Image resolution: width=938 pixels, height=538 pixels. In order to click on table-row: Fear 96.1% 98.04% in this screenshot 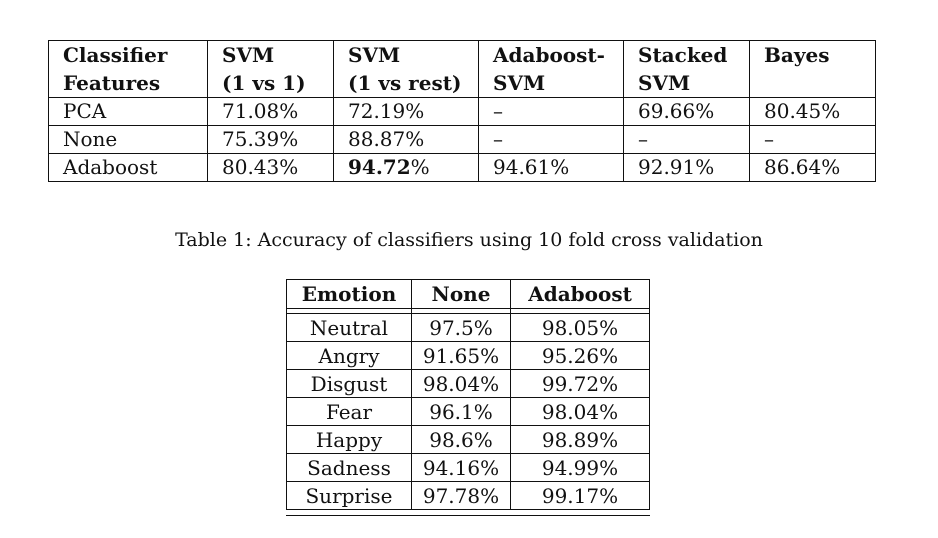, I will do `click(468, 411)`.